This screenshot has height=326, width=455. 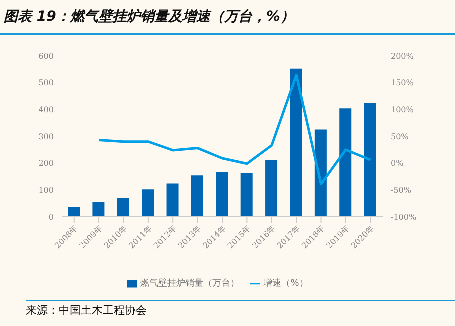 I want to click on y-tick-label: 600, so click(x=46, y=56).